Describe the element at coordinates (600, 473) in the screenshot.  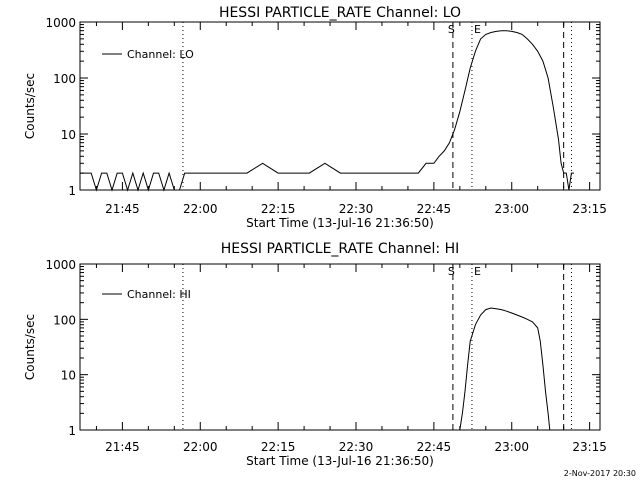
I see `footer-timestamp: 2-Nov-2017 20:30` at that location.